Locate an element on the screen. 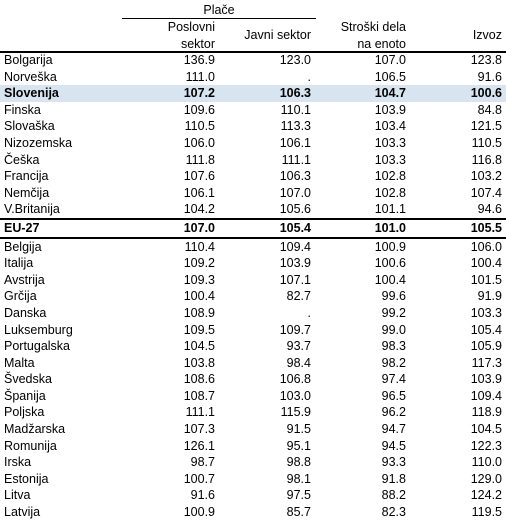  javni-value: . is located at coordinates (309, 312).